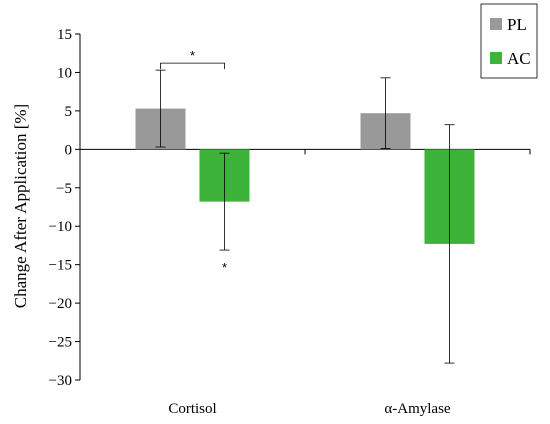 The image size is (550, 424). I want to click on y-tick-label: −5, so click(64, 189).